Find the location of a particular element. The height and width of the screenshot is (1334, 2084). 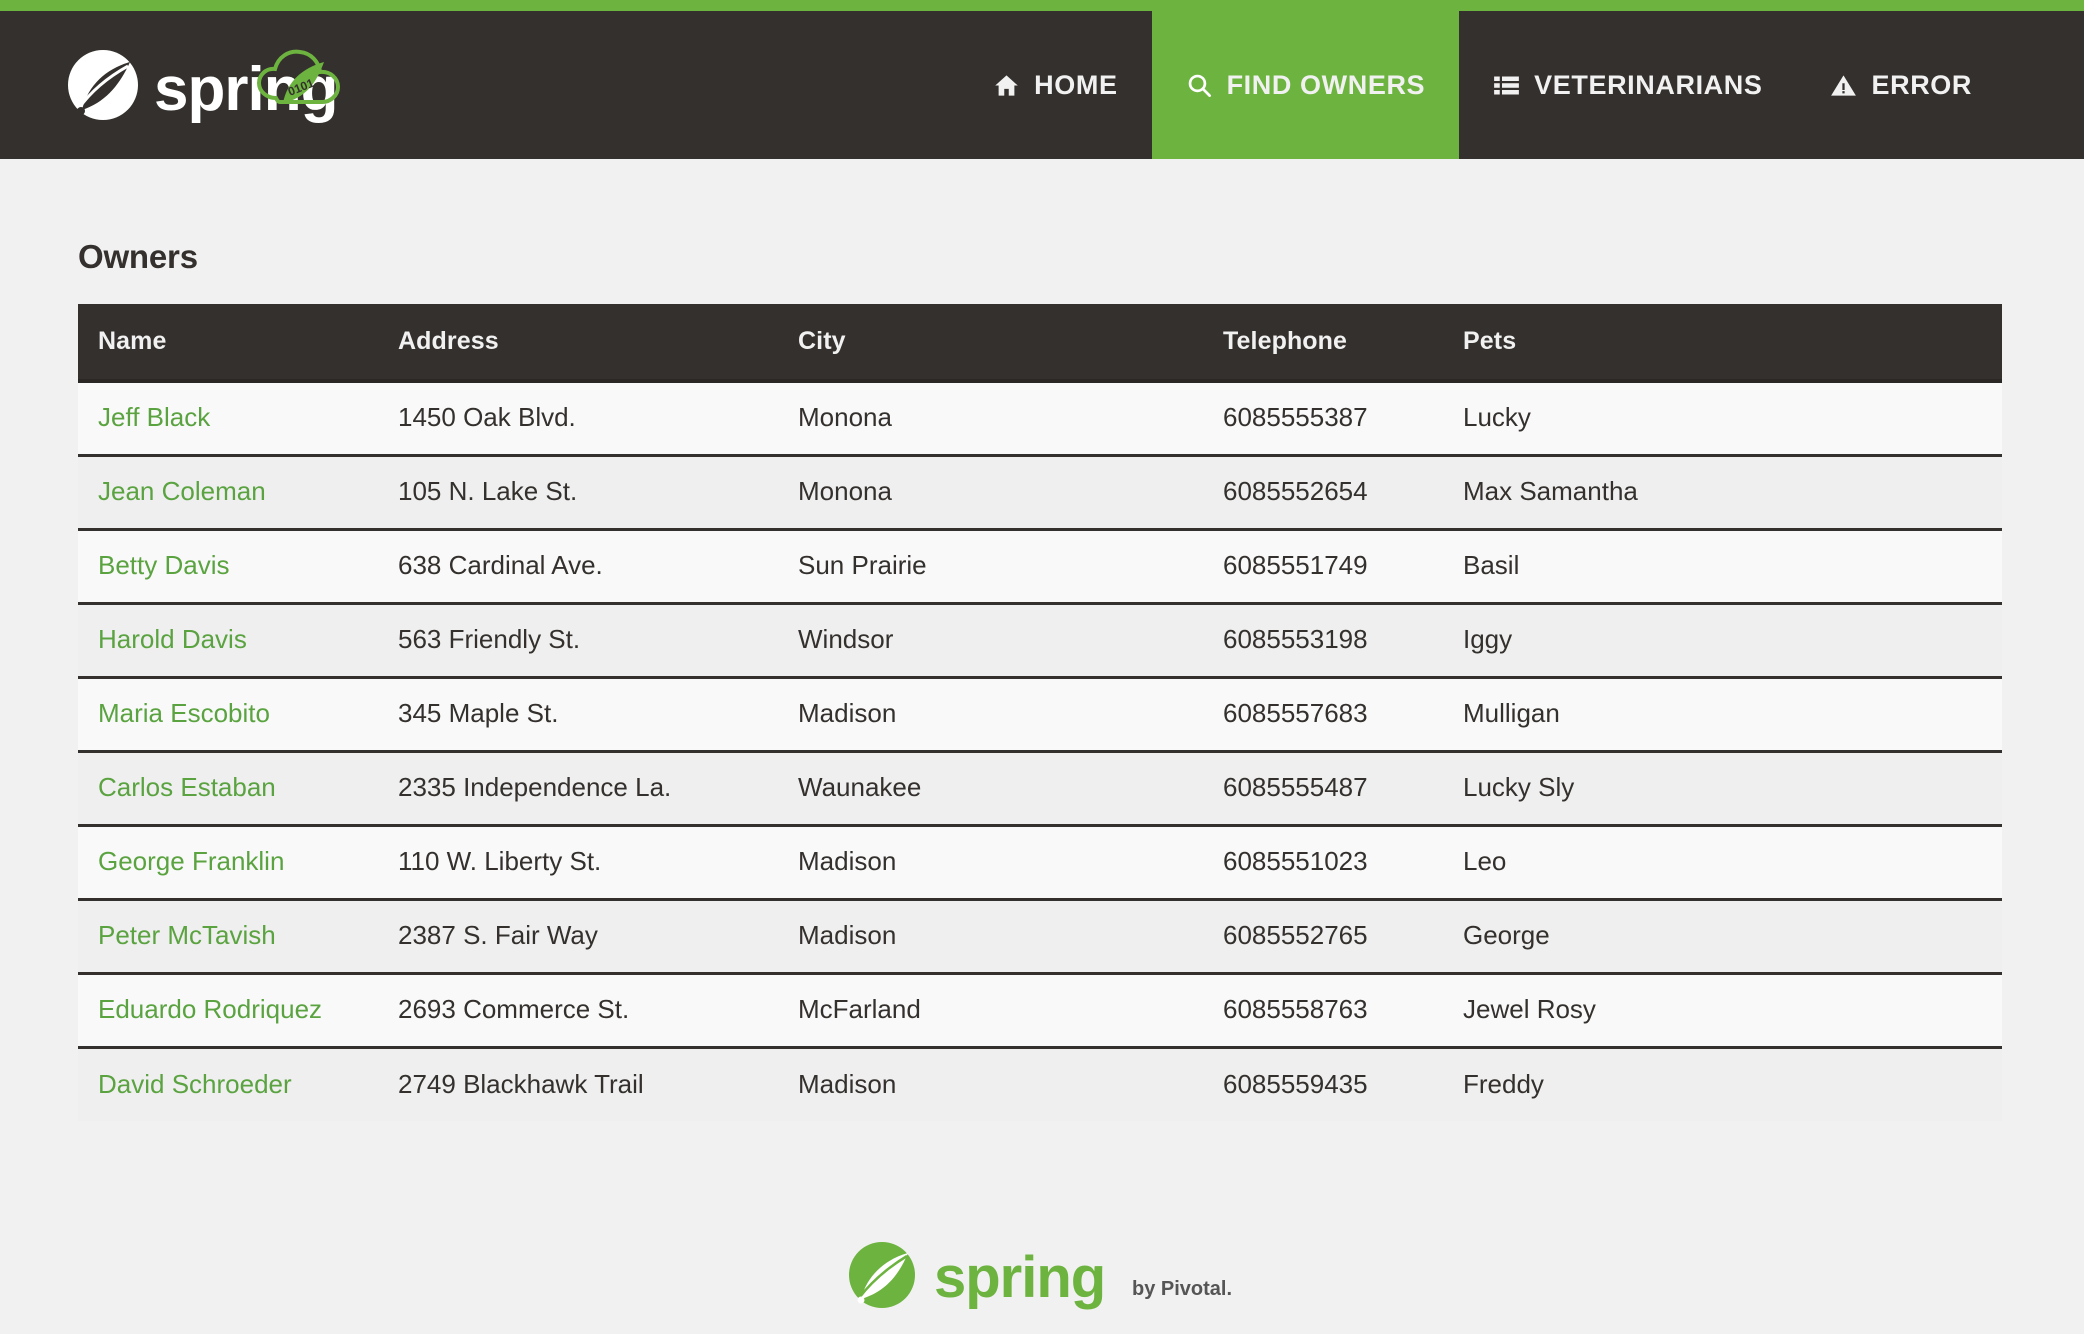

cell-address: 2693 Commerce St. is located at coordinates (578, 1009).